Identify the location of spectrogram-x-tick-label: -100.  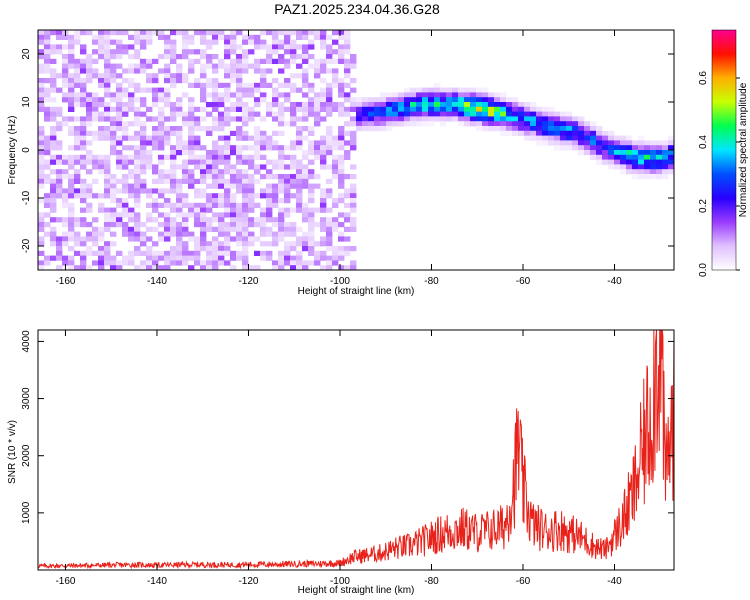
(340, 281).